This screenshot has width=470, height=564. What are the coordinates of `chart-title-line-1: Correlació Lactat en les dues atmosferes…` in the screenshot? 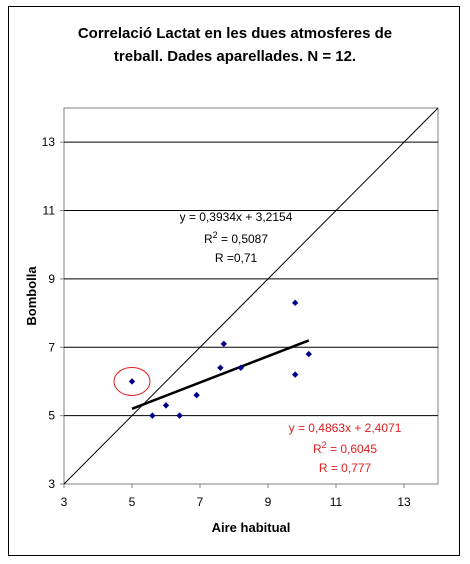 It's located at (235, 33).